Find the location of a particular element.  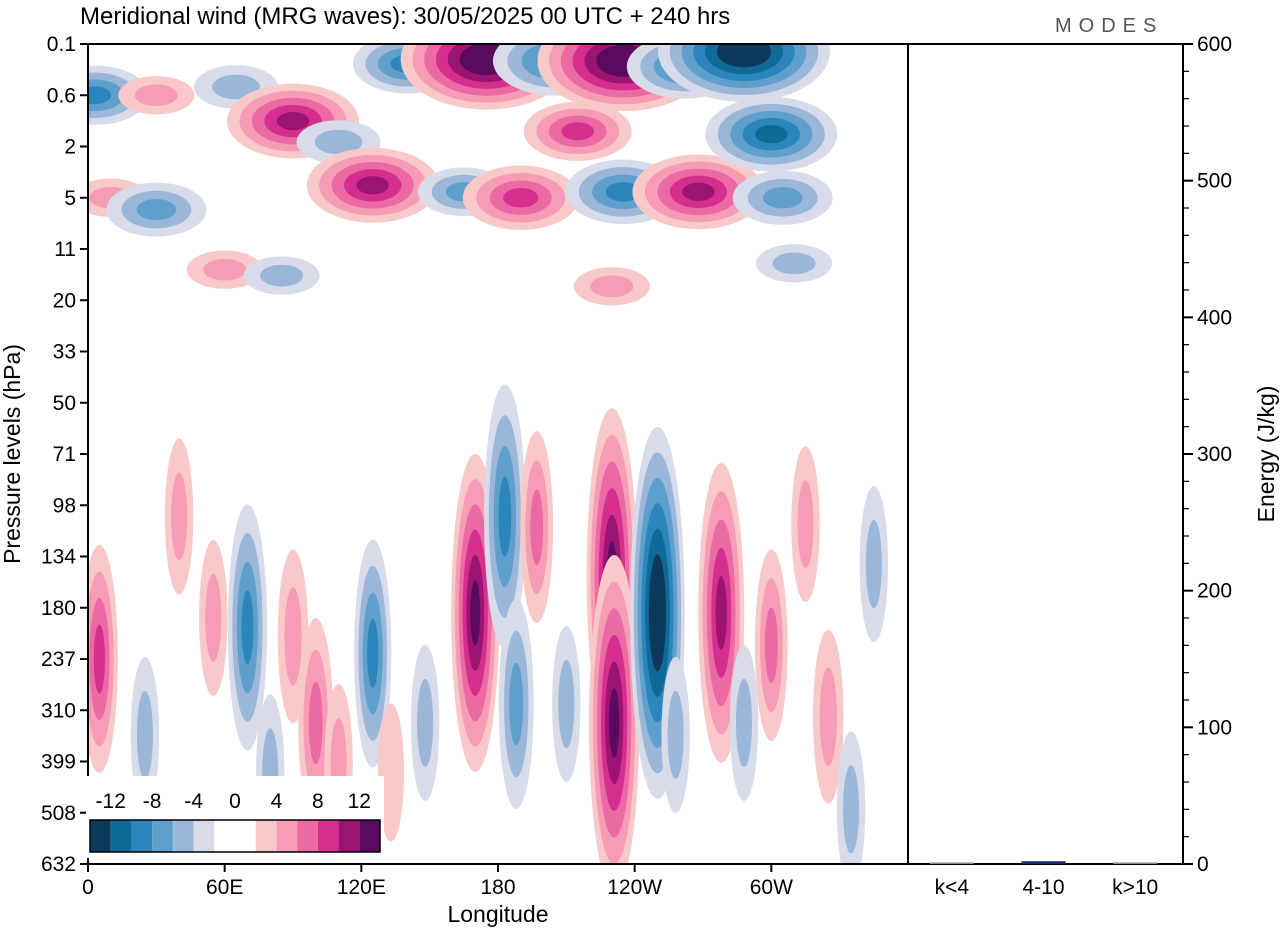

colorbar-label: 0 is located at coordinates (235, 801).